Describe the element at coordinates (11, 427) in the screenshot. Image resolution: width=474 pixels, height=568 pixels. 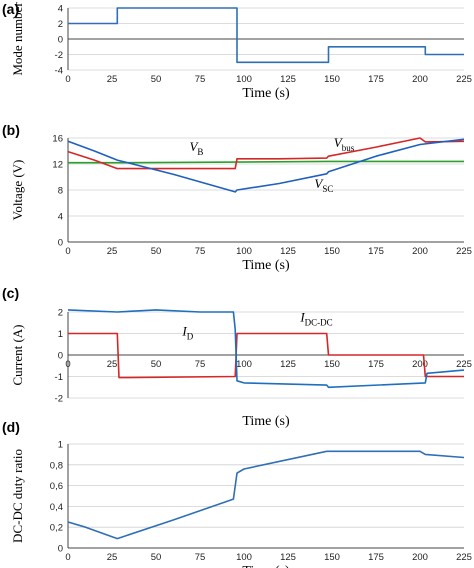
I see `panel-duty-ratio-label: (d)` at that location.